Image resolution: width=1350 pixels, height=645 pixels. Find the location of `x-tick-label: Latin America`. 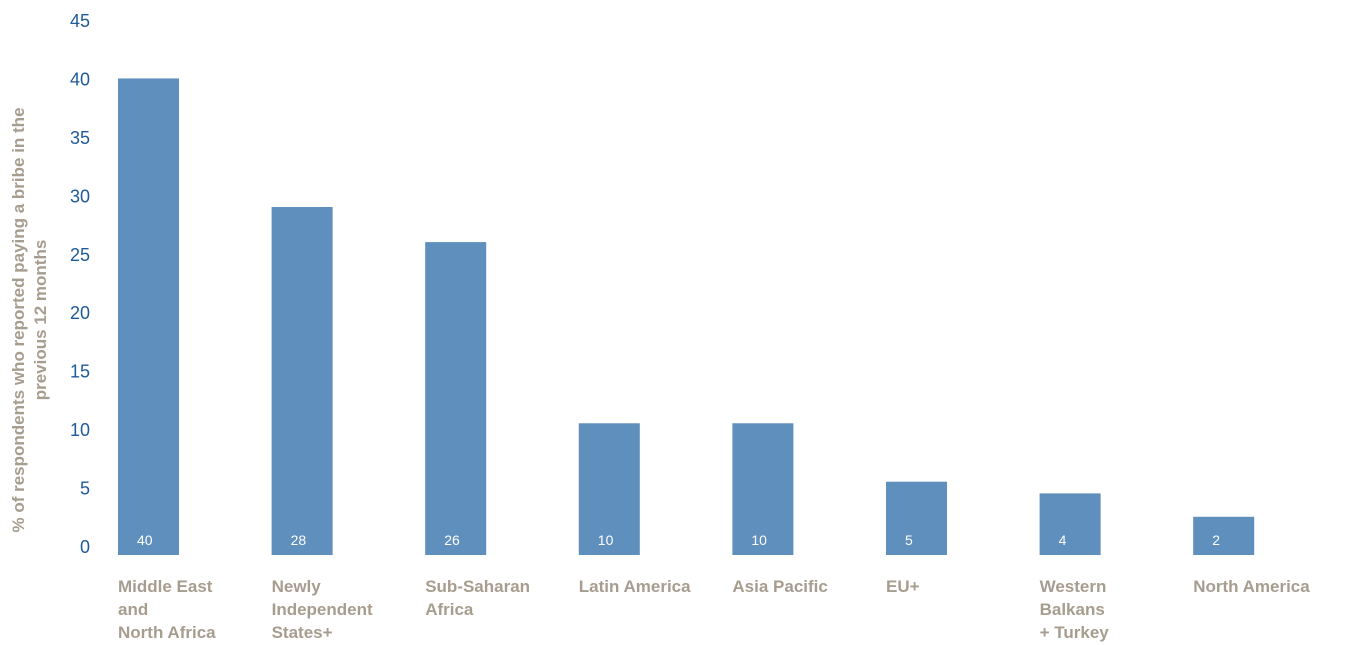

x-tick-label: Latin America is located at coordinates (635, 586).